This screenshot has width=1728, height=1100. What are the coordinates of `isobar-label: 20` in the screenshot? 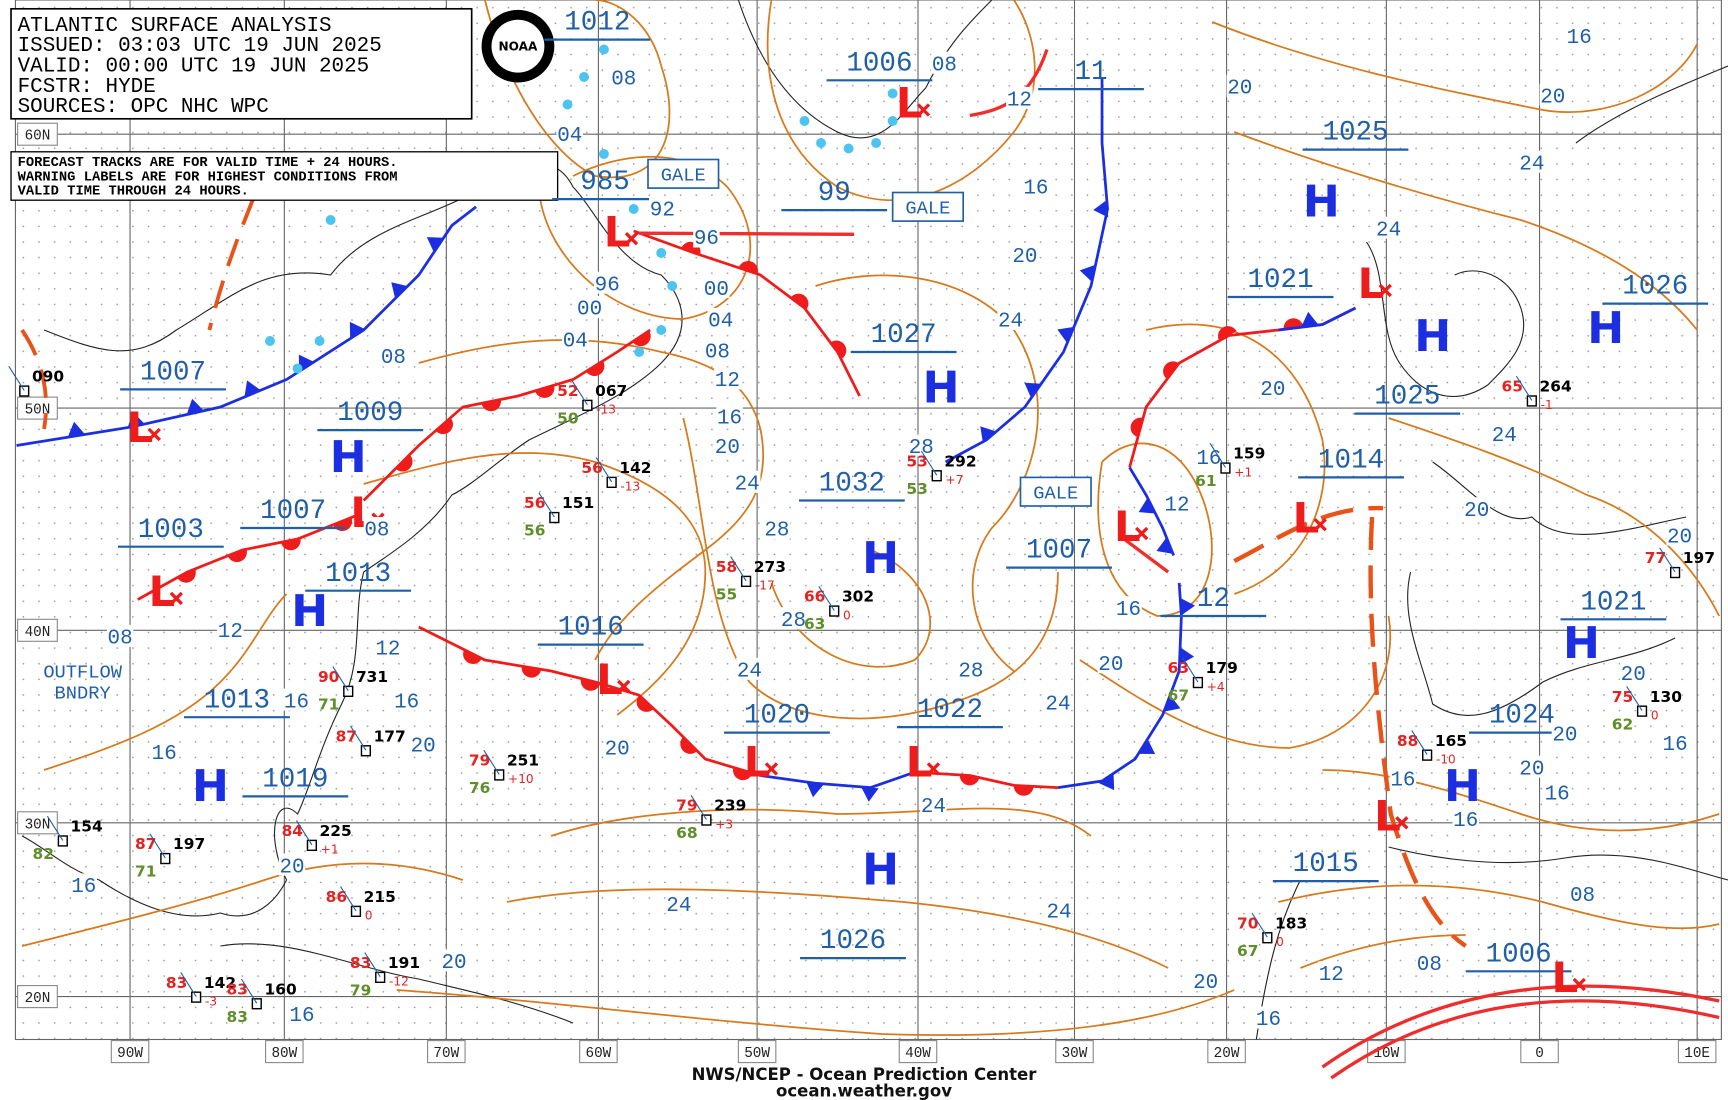 It's located at (1564, 735).